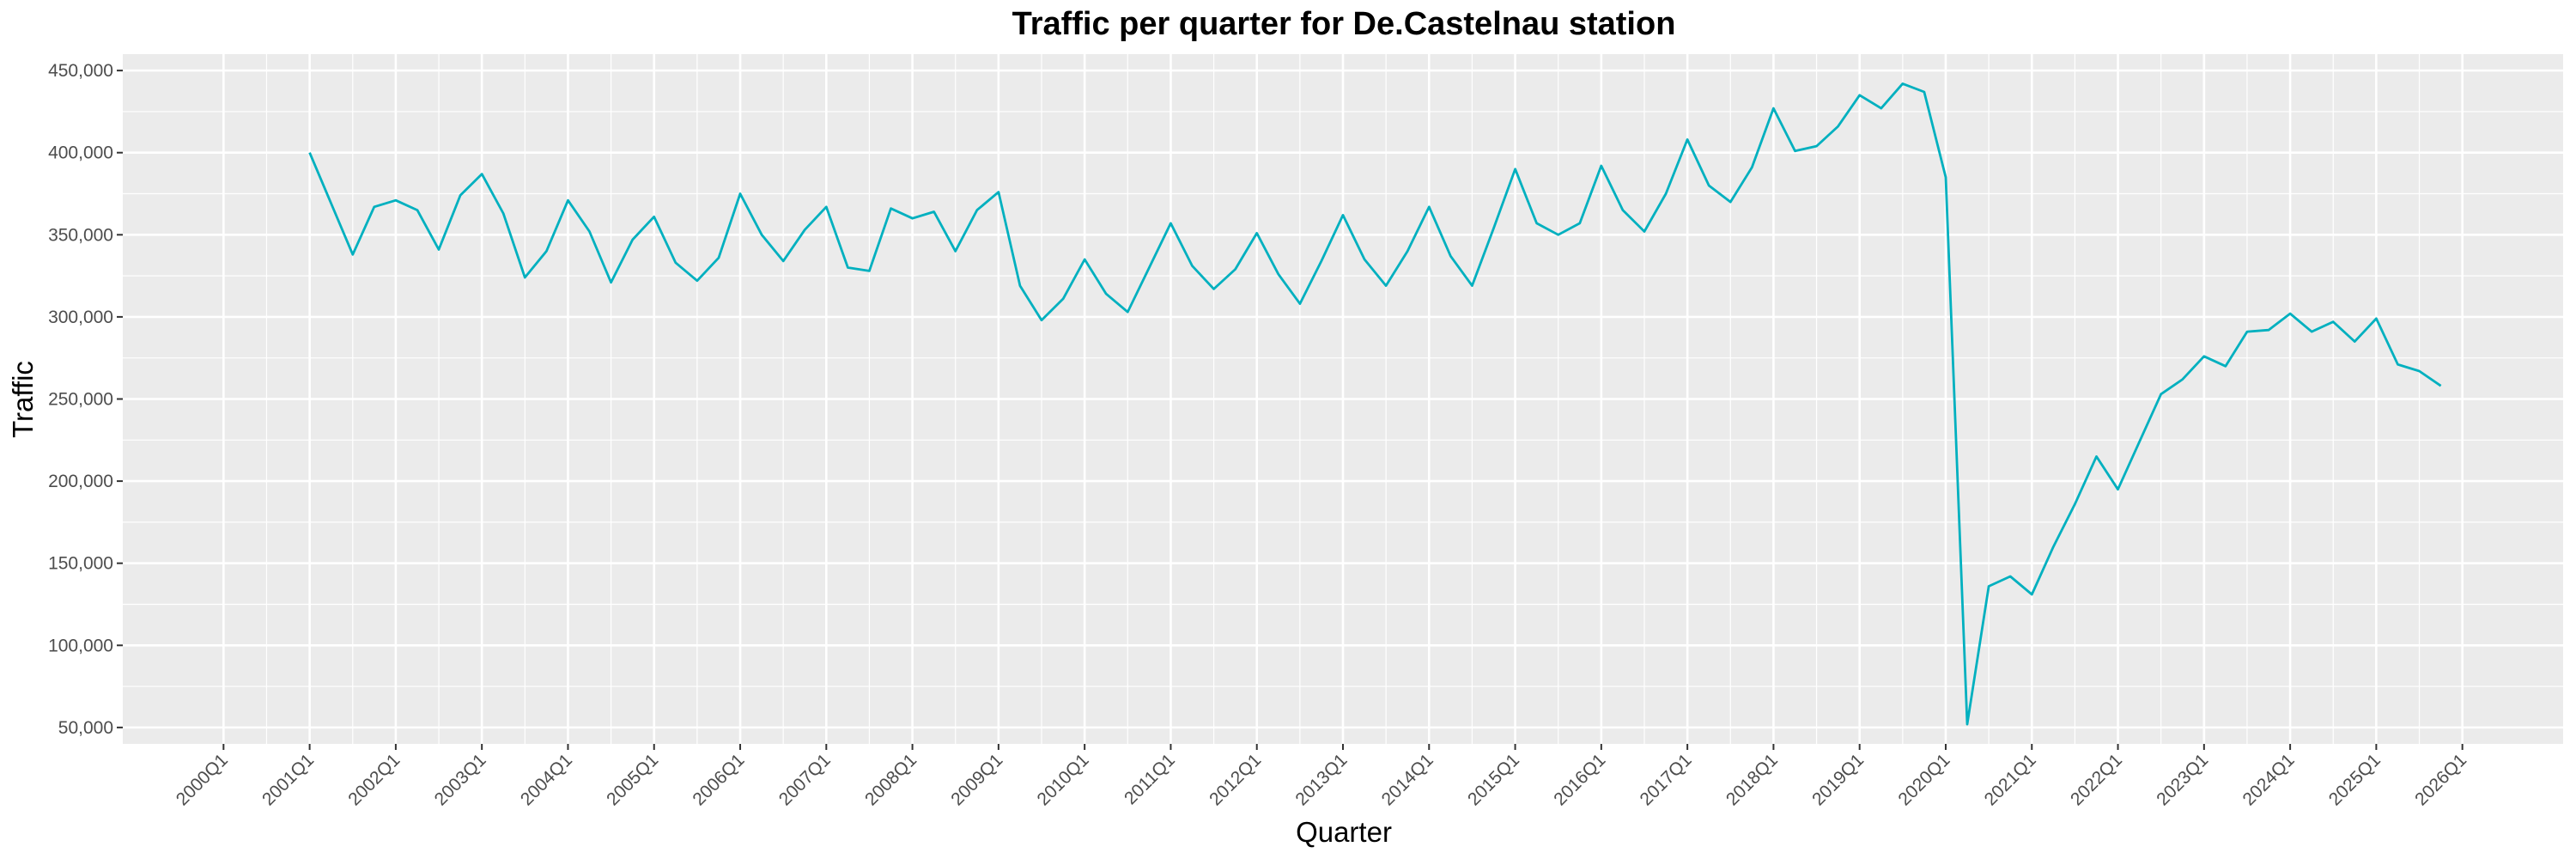  I want to click on x-tick-label: 2012Q1, so click(1235, 780).